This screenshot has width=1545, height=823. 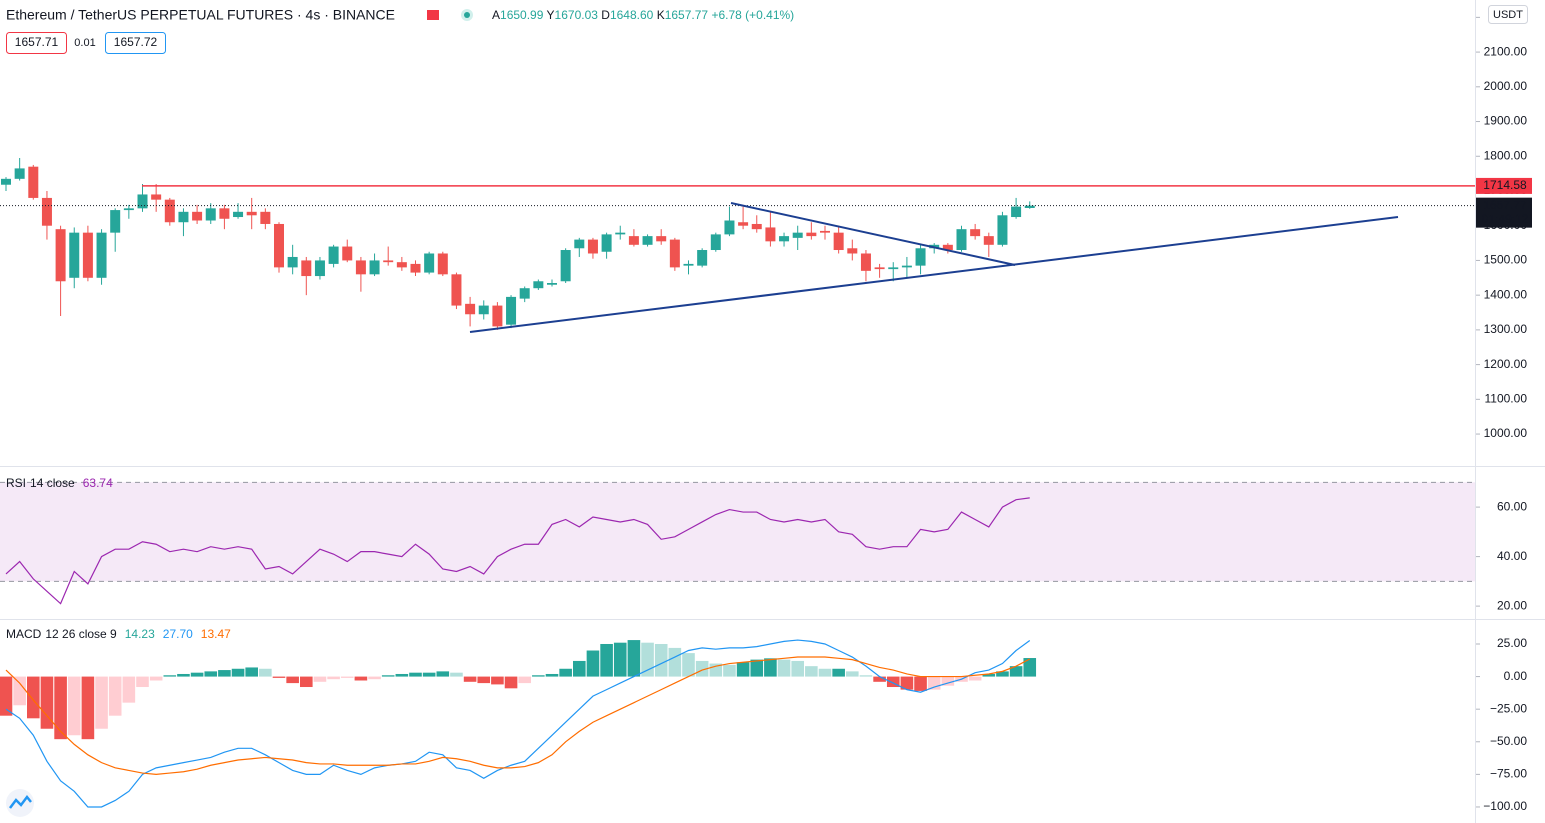 I want to click on macd-line, so click(x=518, y=723).